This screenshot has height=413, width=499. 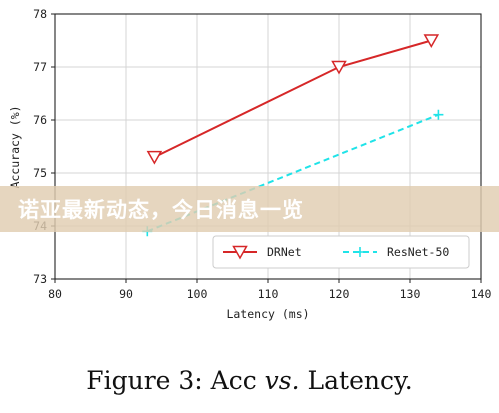 I want to click on legend-marker-drnet, so click(x=240, y=252).